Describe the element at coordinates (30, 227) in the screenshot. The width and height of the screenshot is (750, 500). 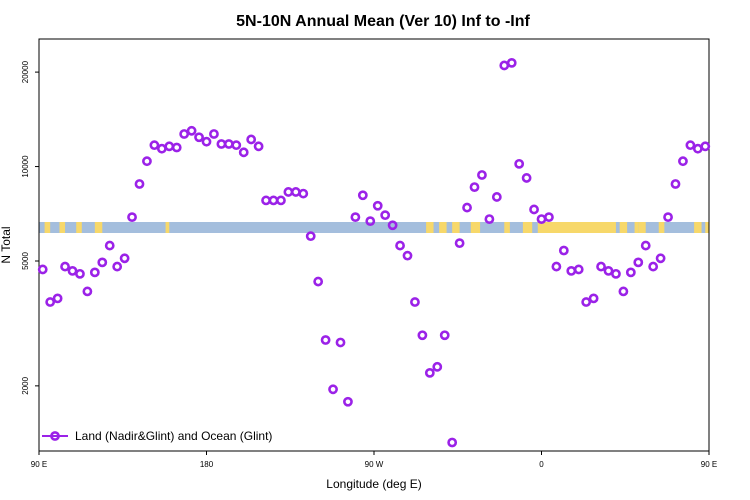
I see `y-axis: 2000 5000 10000 20000` at that location.